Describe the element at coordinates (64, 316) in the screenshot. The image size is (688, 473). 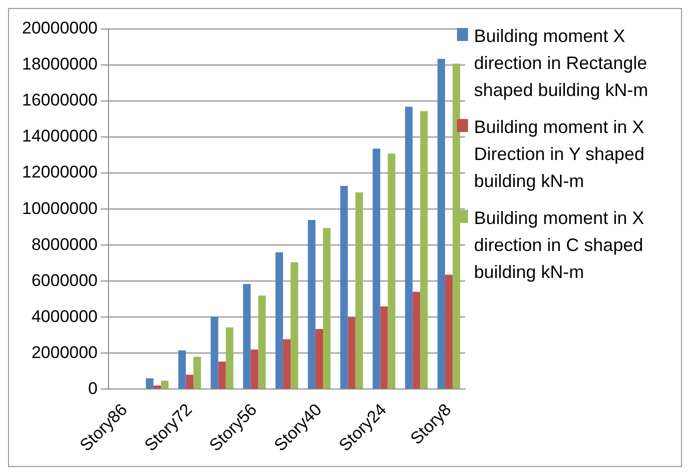
I see `y-tick-label: 4000000` at that location.